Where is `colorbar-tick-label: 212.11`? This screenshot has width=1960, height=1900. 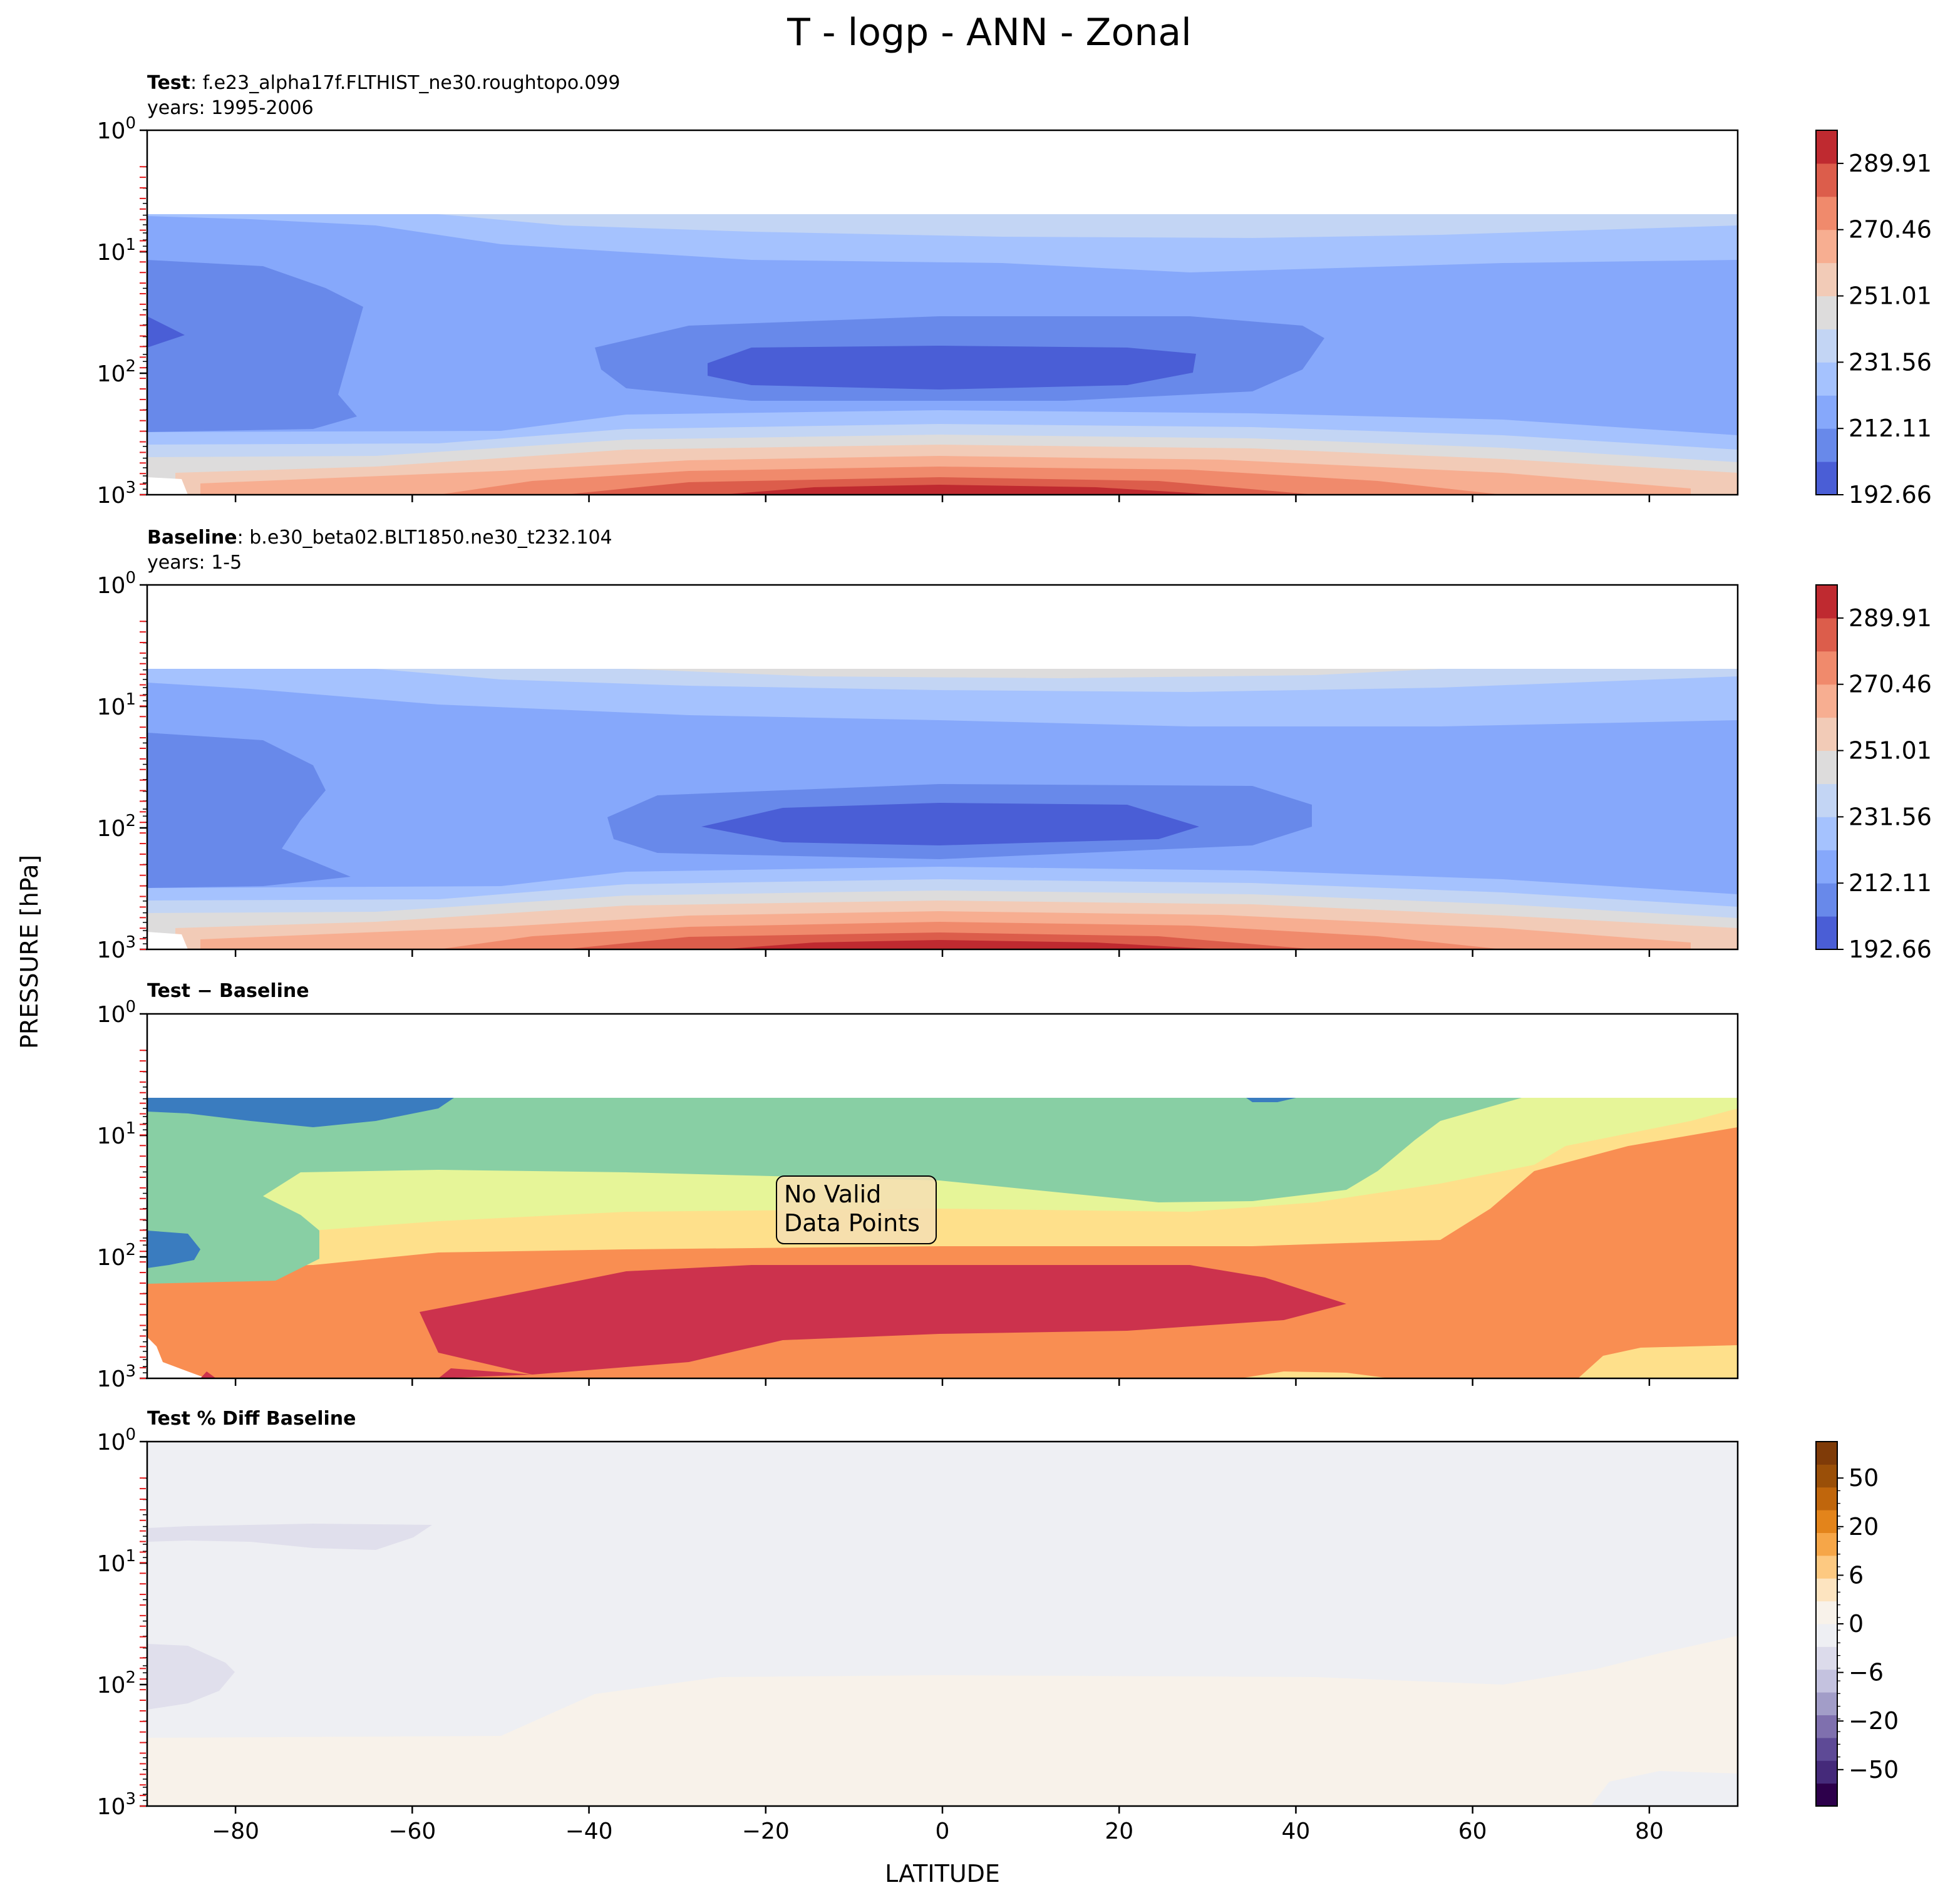 colorbar-tick-label: 212.11 is located at coordinates (1890, 428).